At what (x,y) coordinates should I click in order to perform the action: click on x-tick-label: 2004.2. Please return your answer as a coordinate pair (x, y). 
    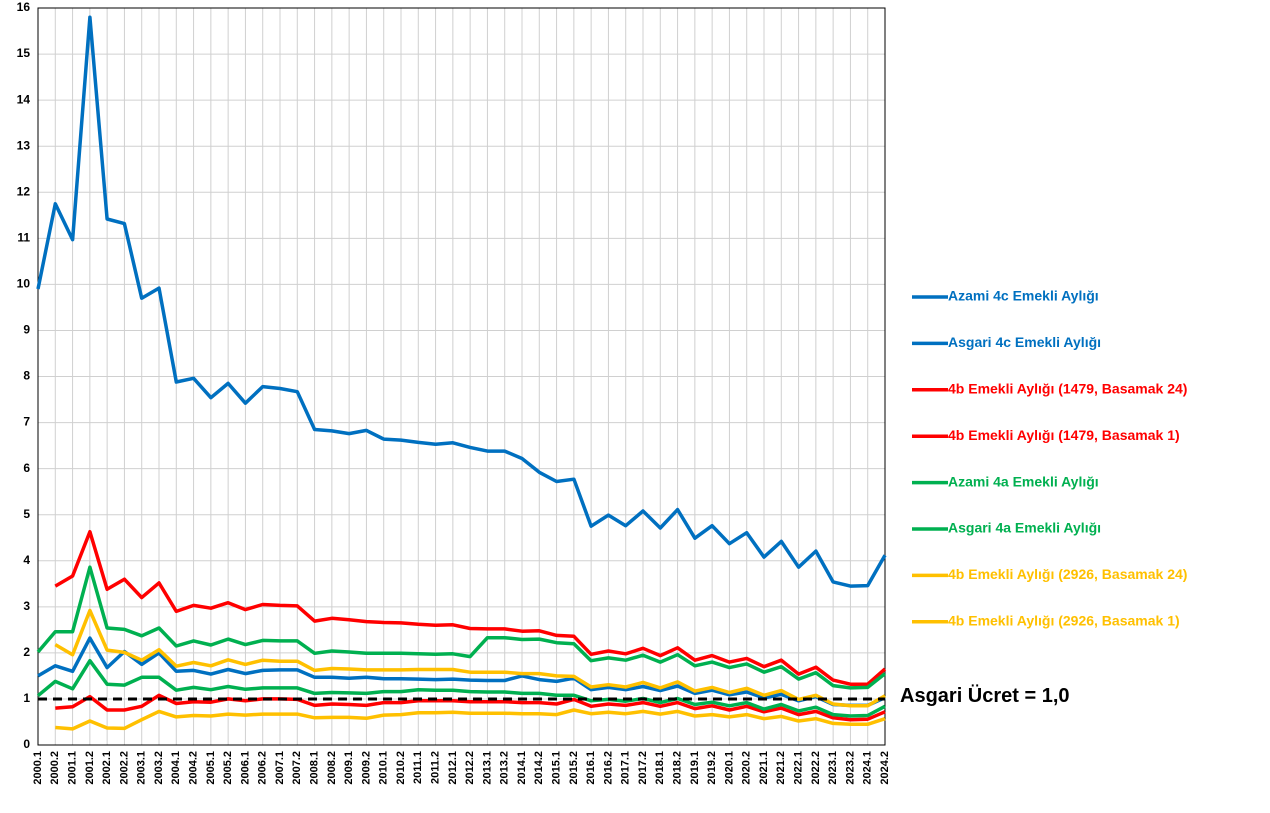
    Looking at the image, I should click on (193, 768).